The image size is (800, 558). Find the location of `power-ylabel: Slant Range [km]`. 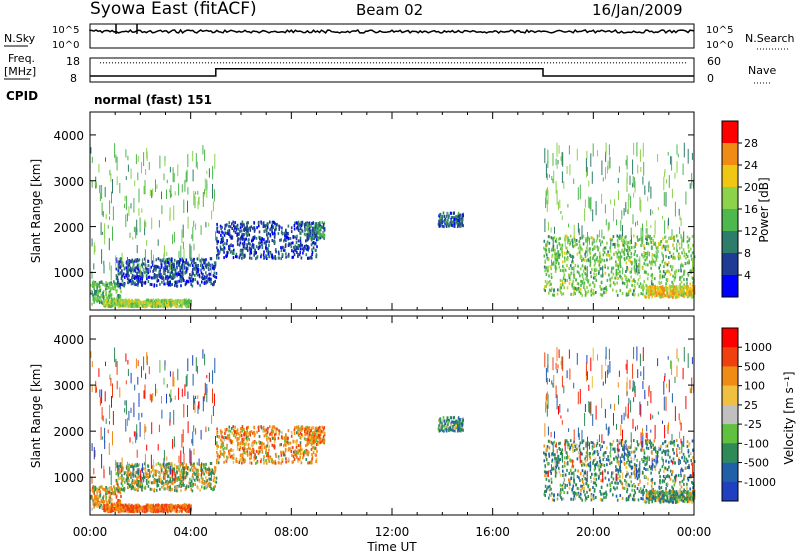

power-ylabel: Slant Range [km] is located at coordinates (36, 211).